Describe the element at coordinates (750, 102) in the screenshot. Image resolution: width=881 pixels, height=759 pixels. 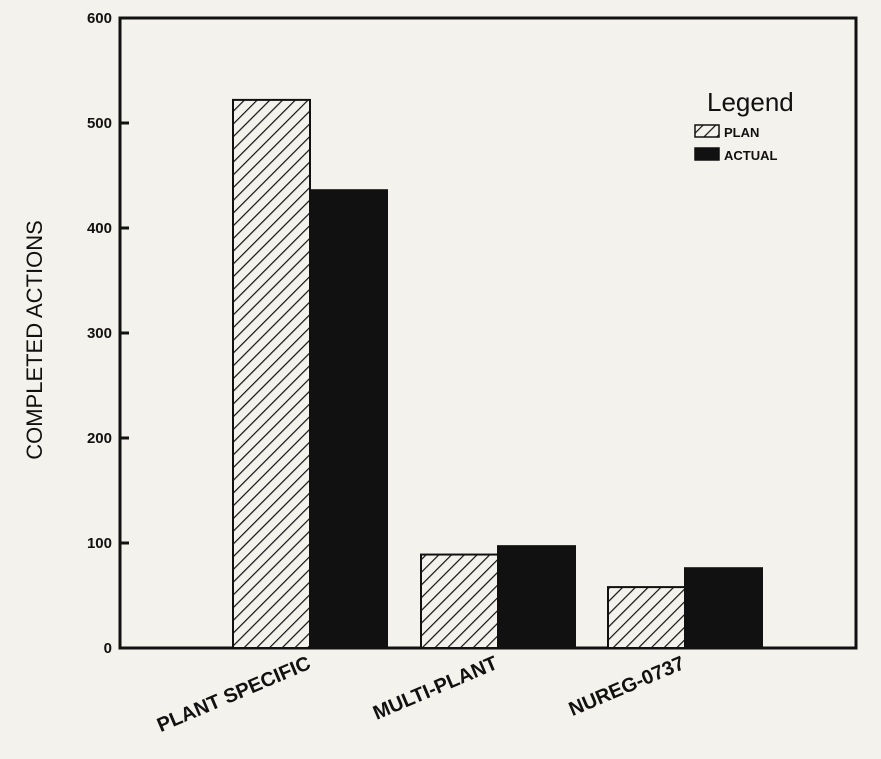
I see `legend-title: Legend` at that location.